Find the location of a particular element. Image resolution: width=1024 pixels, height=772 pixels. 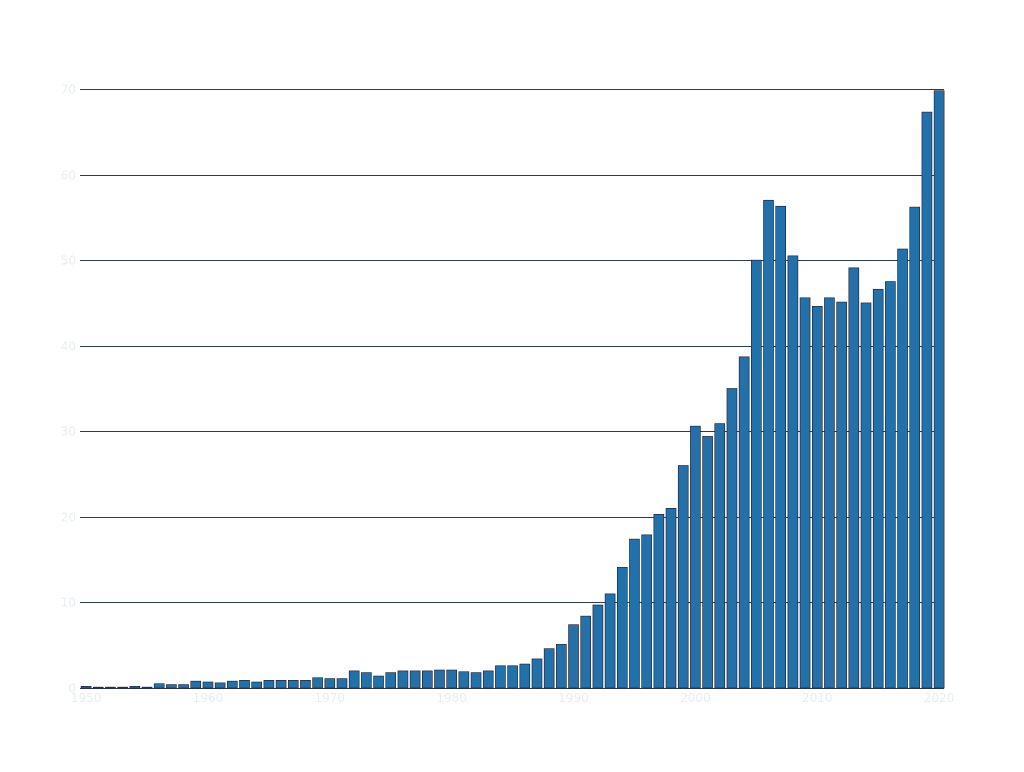

bar-1961 is located at coordinates (220, 685).